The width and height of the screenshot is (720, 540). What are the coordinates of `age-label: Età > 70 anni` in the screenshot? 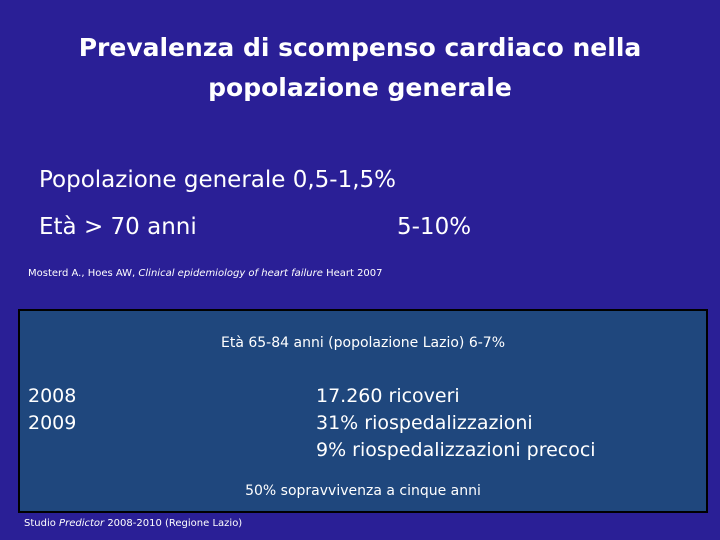 It's located at (118, 227).